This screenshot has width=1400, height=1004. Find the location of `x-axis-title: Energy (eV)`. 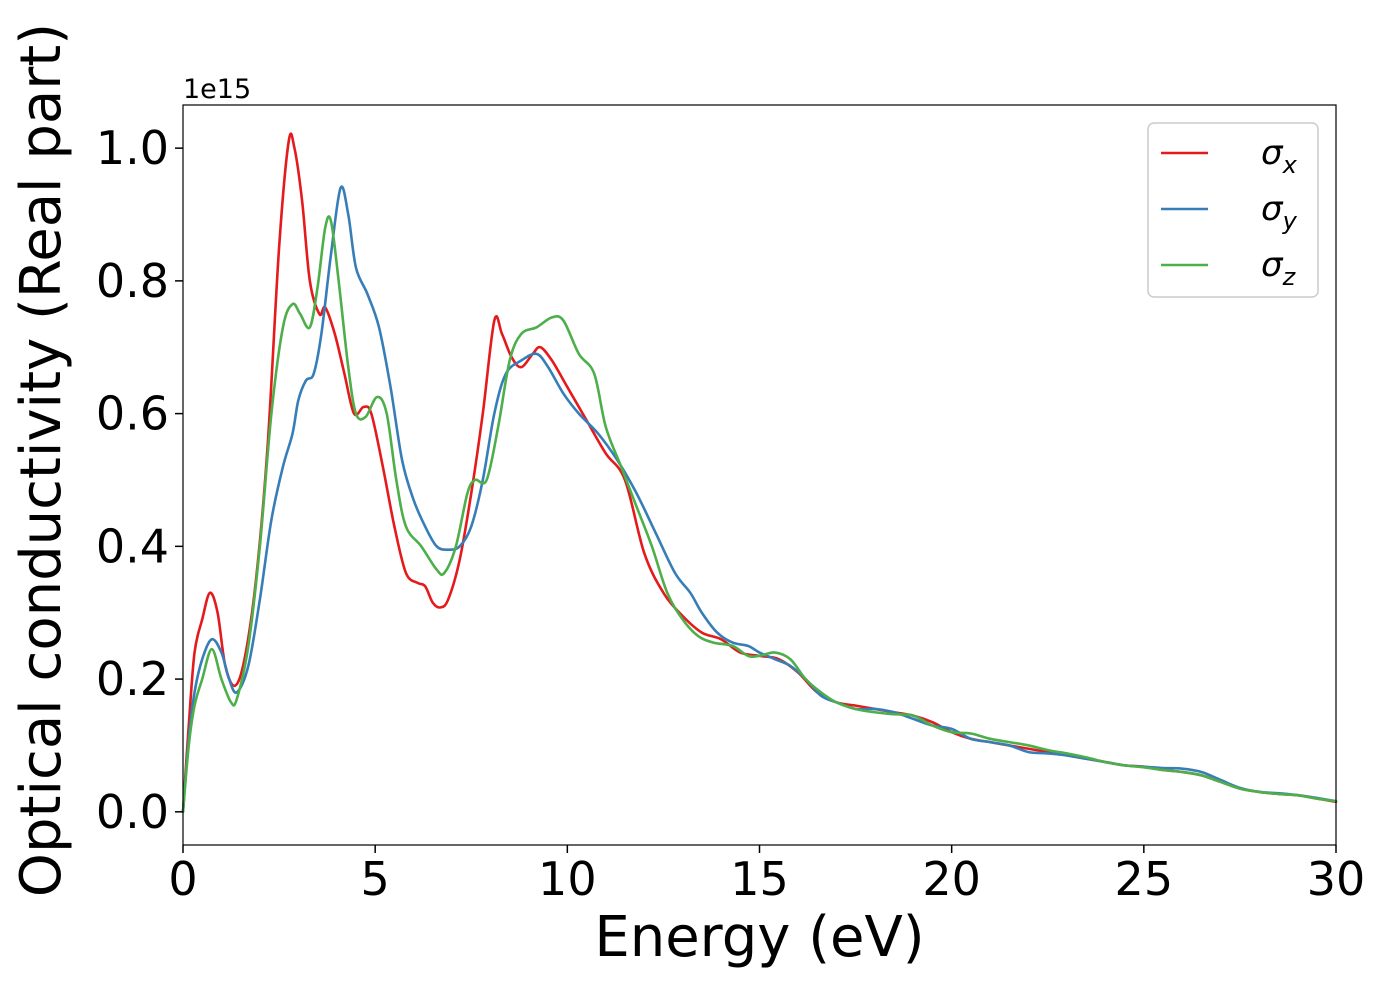

x-axis-title: Energy (eV) is located at coordinates (759, 937).